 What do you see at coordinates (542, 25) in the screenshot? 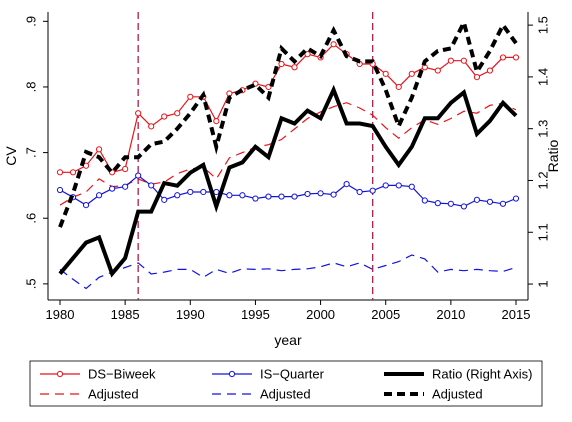
I see `y-right-tick-label: 1.5` at bounding box center [542, 25].